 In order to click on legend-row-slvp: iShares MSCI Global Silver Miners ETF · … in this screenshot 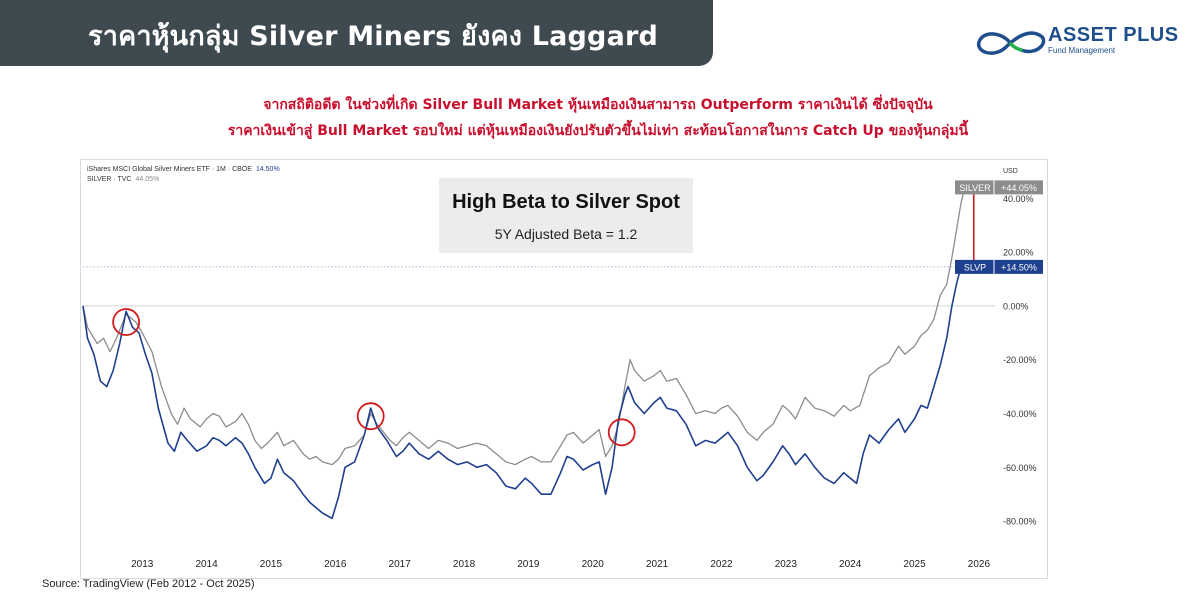, I will do `click(183, 169)`.